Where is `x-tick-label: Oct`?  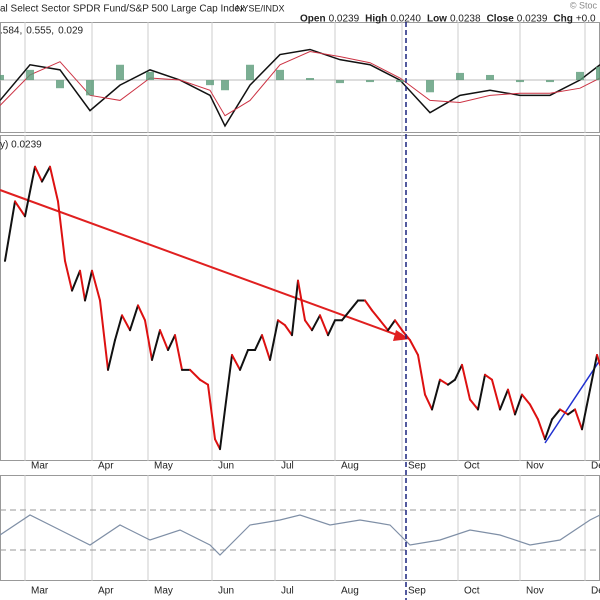
x-tick-label: Oct is located at coordinates (472, 466).